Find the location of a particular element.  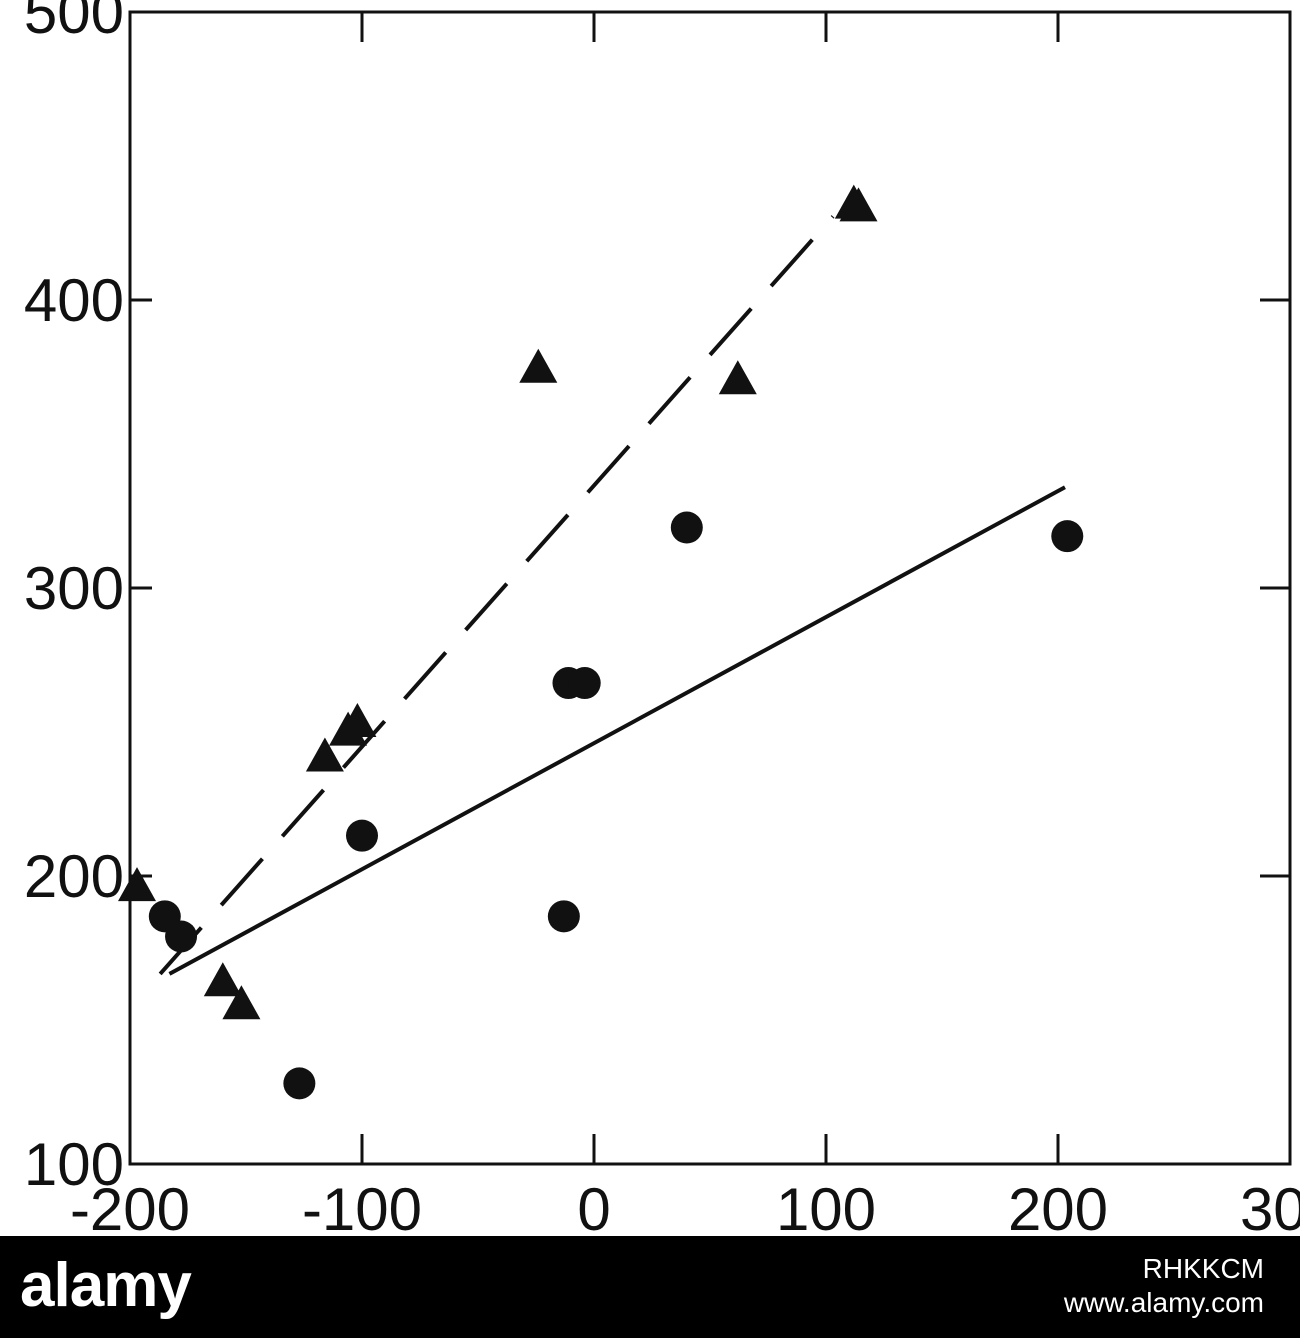

x-tick-label: -100 is located at coordinates (362, 1209).